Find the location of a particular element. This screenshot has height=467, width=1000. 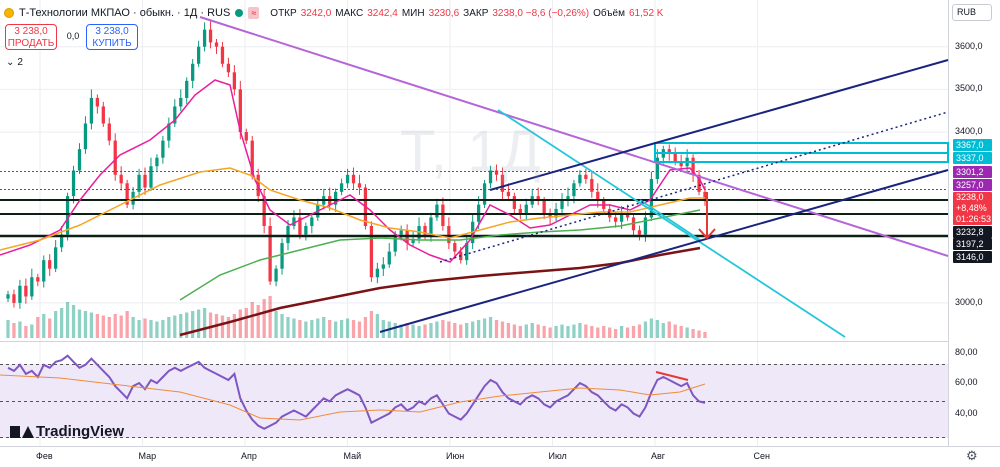

sell-label: ПРОДАТЬ is located at coordinates (31, 43).